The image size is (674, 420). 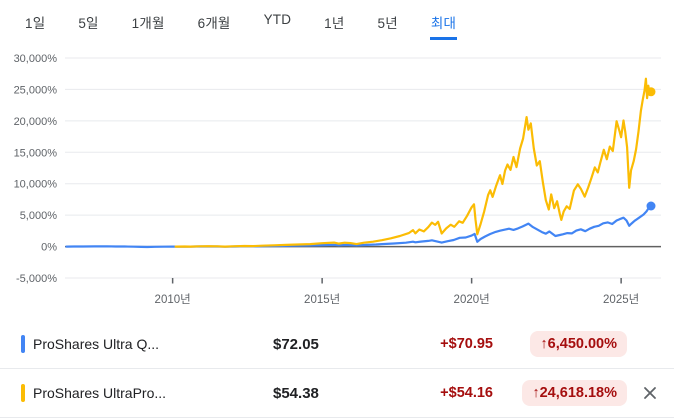 I want to click on y-axis-label: 25,000%, so click(x=36, y=90).